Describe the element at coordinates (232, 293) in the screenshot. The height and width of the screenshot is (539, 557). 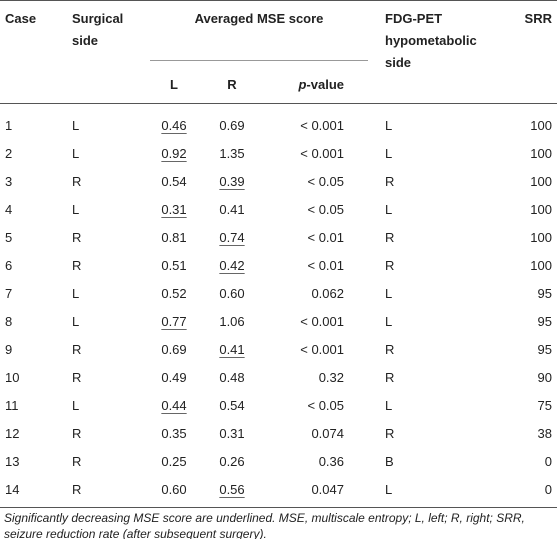
I see `mse-r: 0.60` at that location.